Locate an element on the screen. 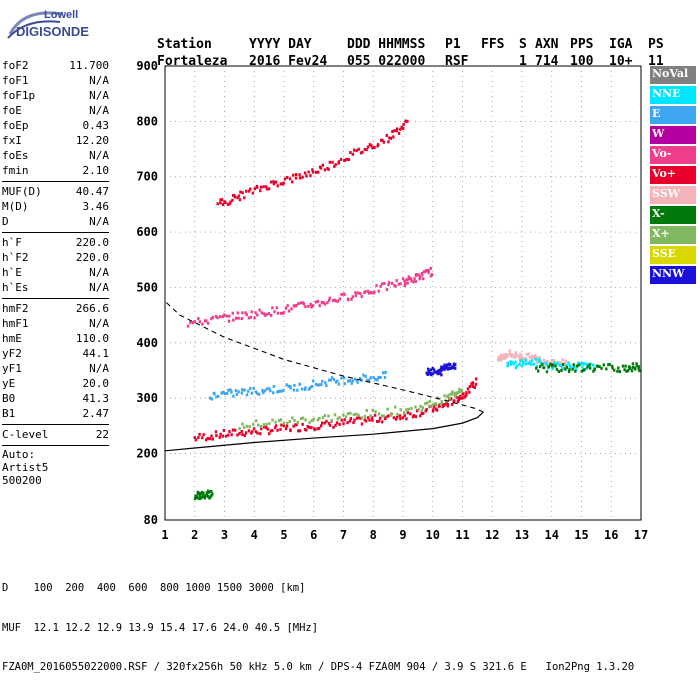 This screenshot has width=700, height=688. legend-entry: Vo- is located at coordinates (673, 156).